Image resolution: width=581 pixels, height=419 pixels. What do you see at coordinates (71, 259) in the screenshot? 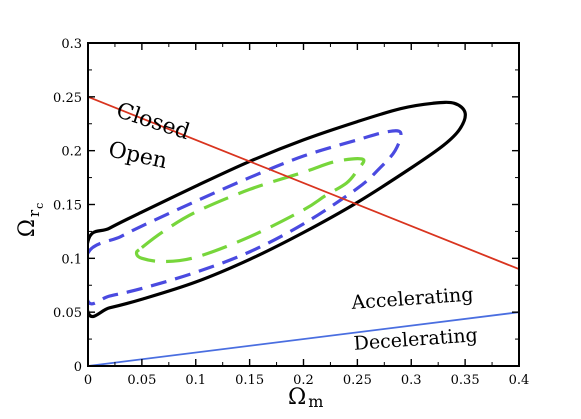
I see `y-tick-label: 0.1` at bounding box center [71, 259].